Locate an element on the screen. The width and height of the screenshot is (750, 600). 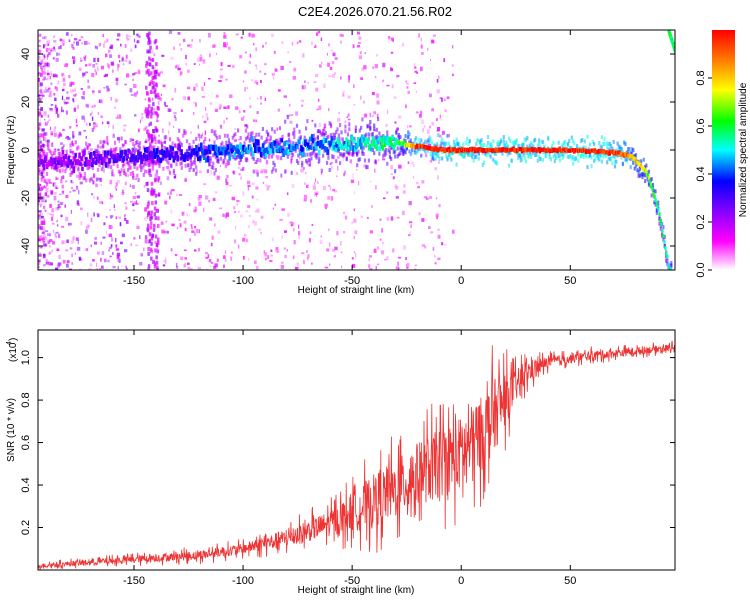
x-tick-label: -100 is located at coordinates (243, 281).